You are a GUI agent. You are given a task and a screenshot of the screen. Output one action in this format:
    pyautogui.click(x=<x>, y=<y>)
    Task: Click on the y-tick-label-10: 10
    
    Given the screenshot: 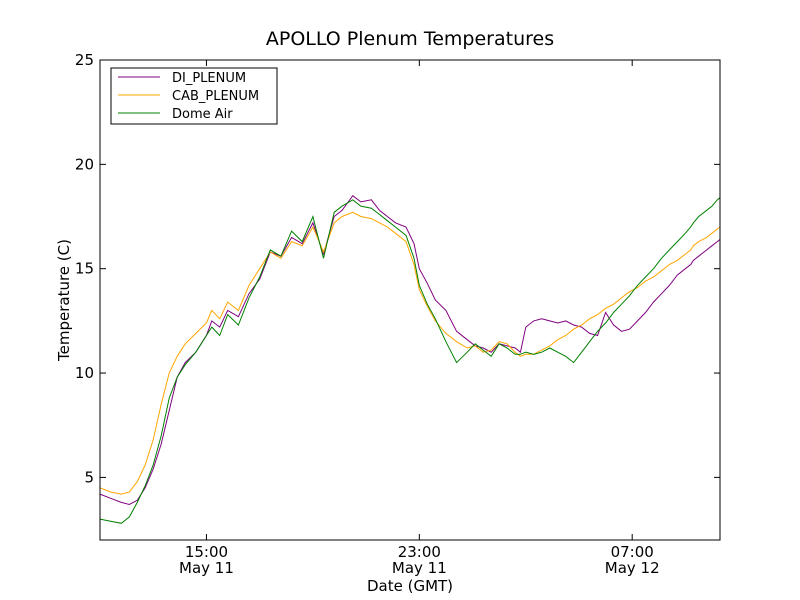 What is the action you would take?
    pyautogui.click(x=84, y=373)
    